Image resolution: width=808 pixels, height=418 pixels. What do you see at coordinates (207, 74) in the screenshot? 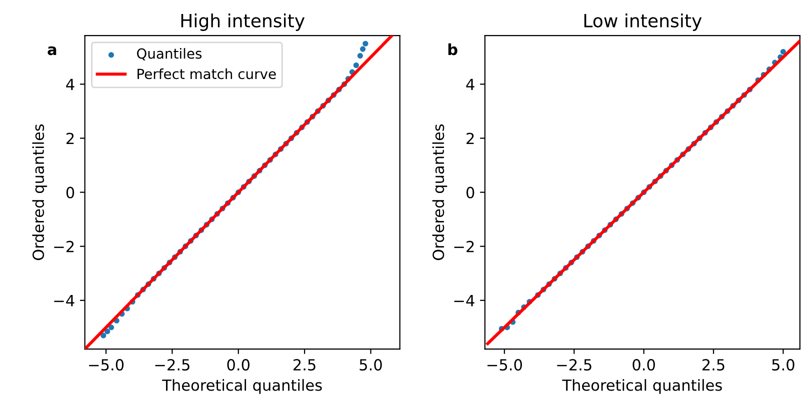
I see `legend-label: Perfect match curve` at bounding box center [207, 74].